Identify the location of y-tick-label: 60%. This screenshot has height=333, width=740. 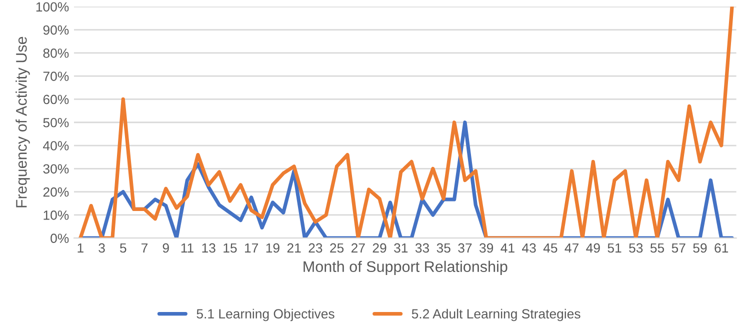
(56, 99).